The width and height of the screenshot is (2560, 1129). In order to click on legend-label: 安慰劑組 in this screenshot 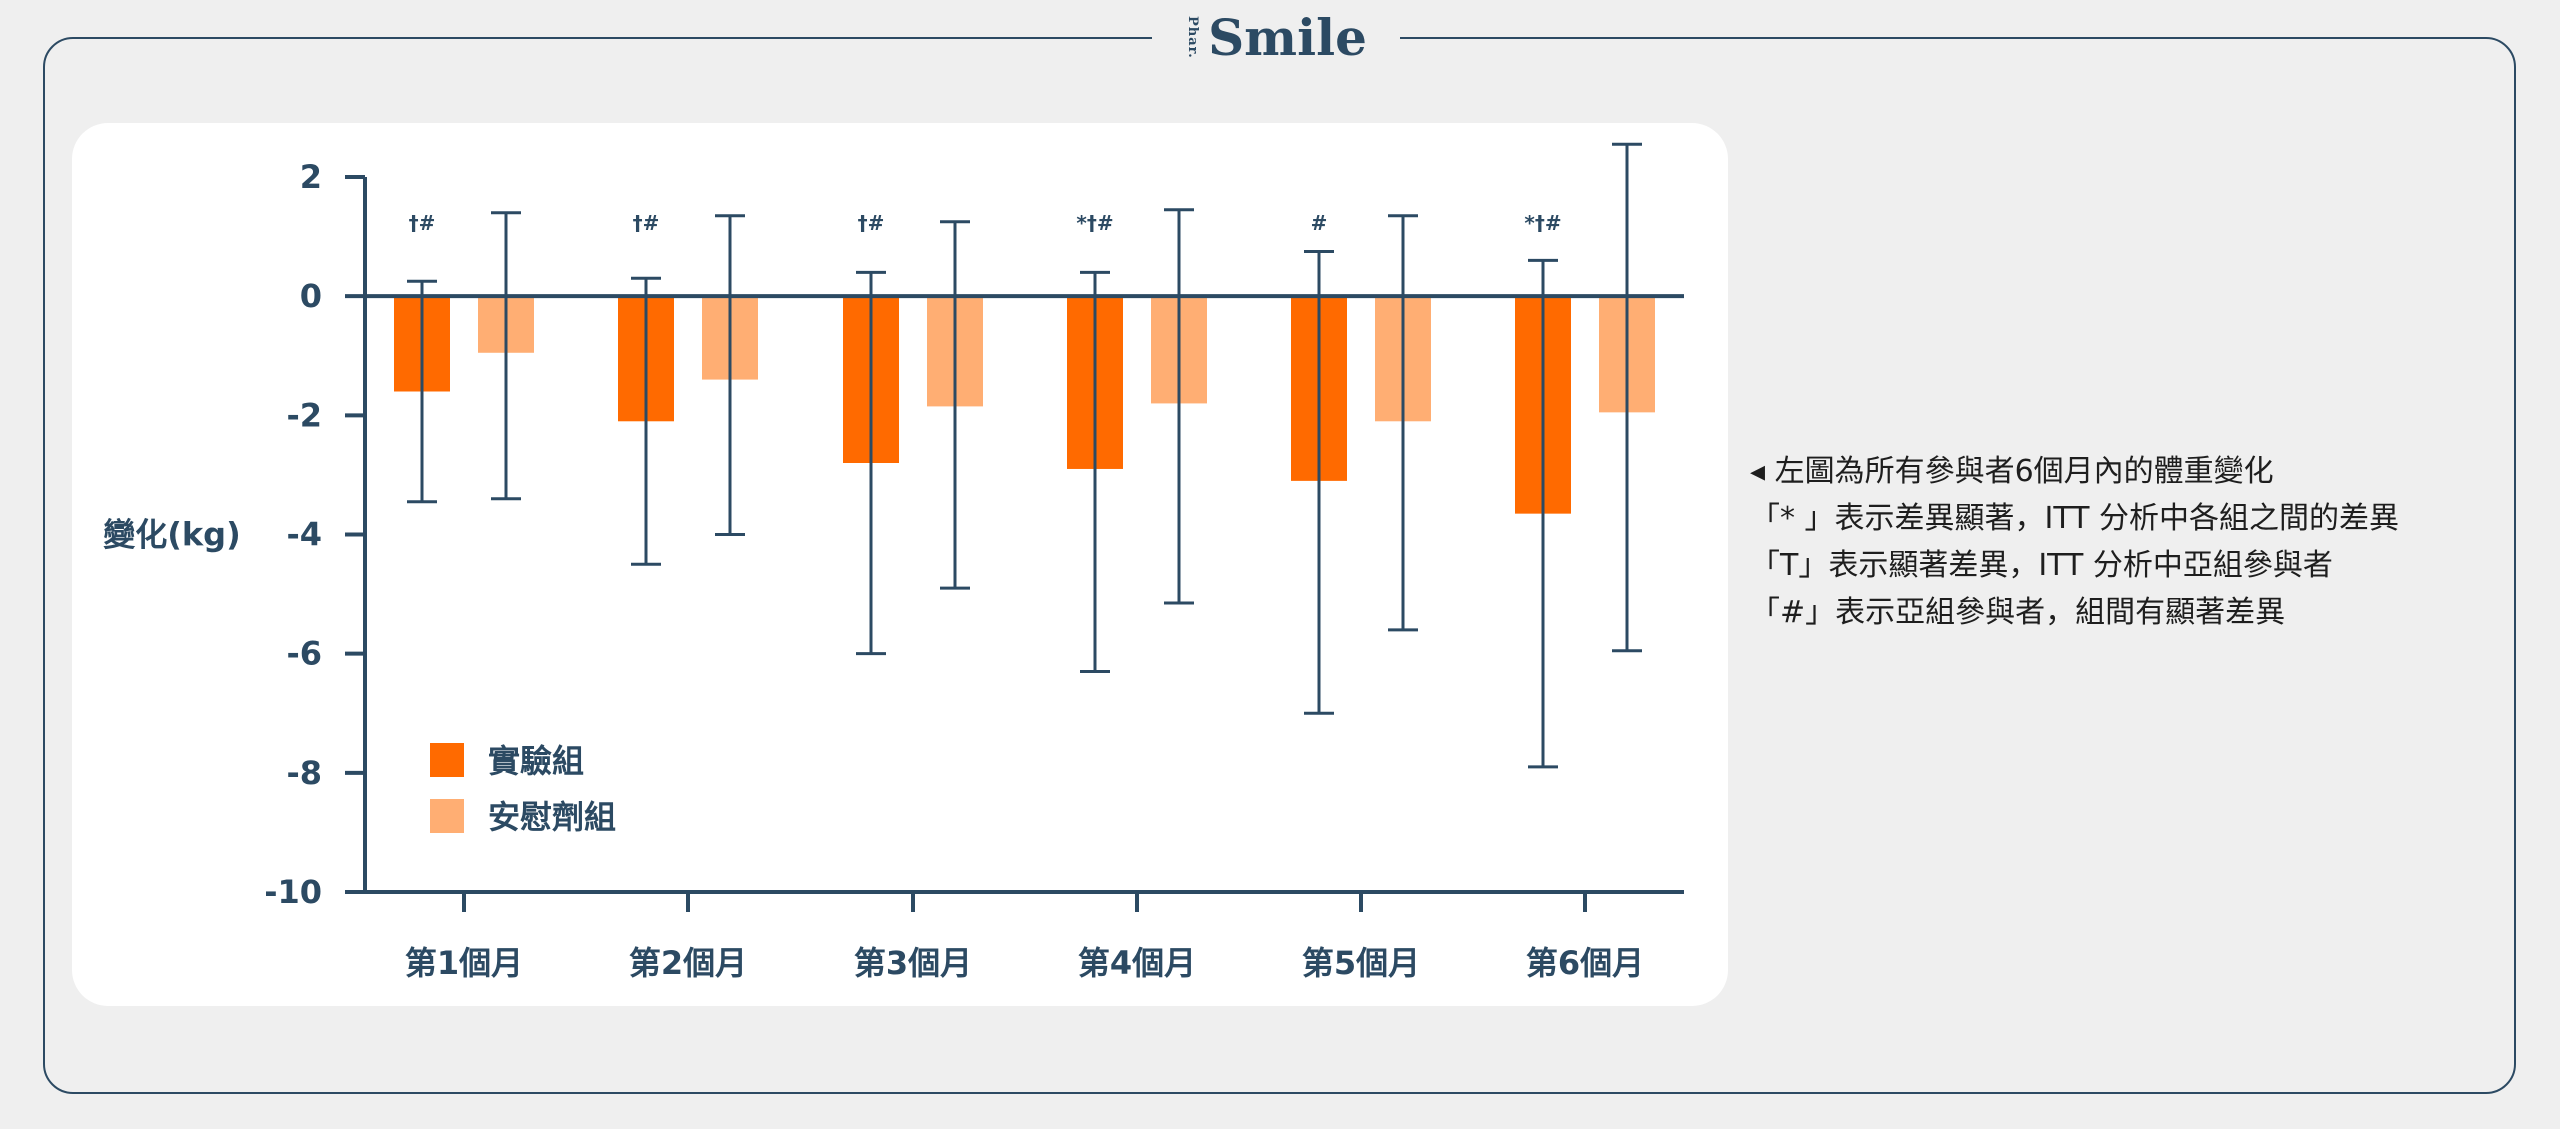, I will do `click(552, 817)`.